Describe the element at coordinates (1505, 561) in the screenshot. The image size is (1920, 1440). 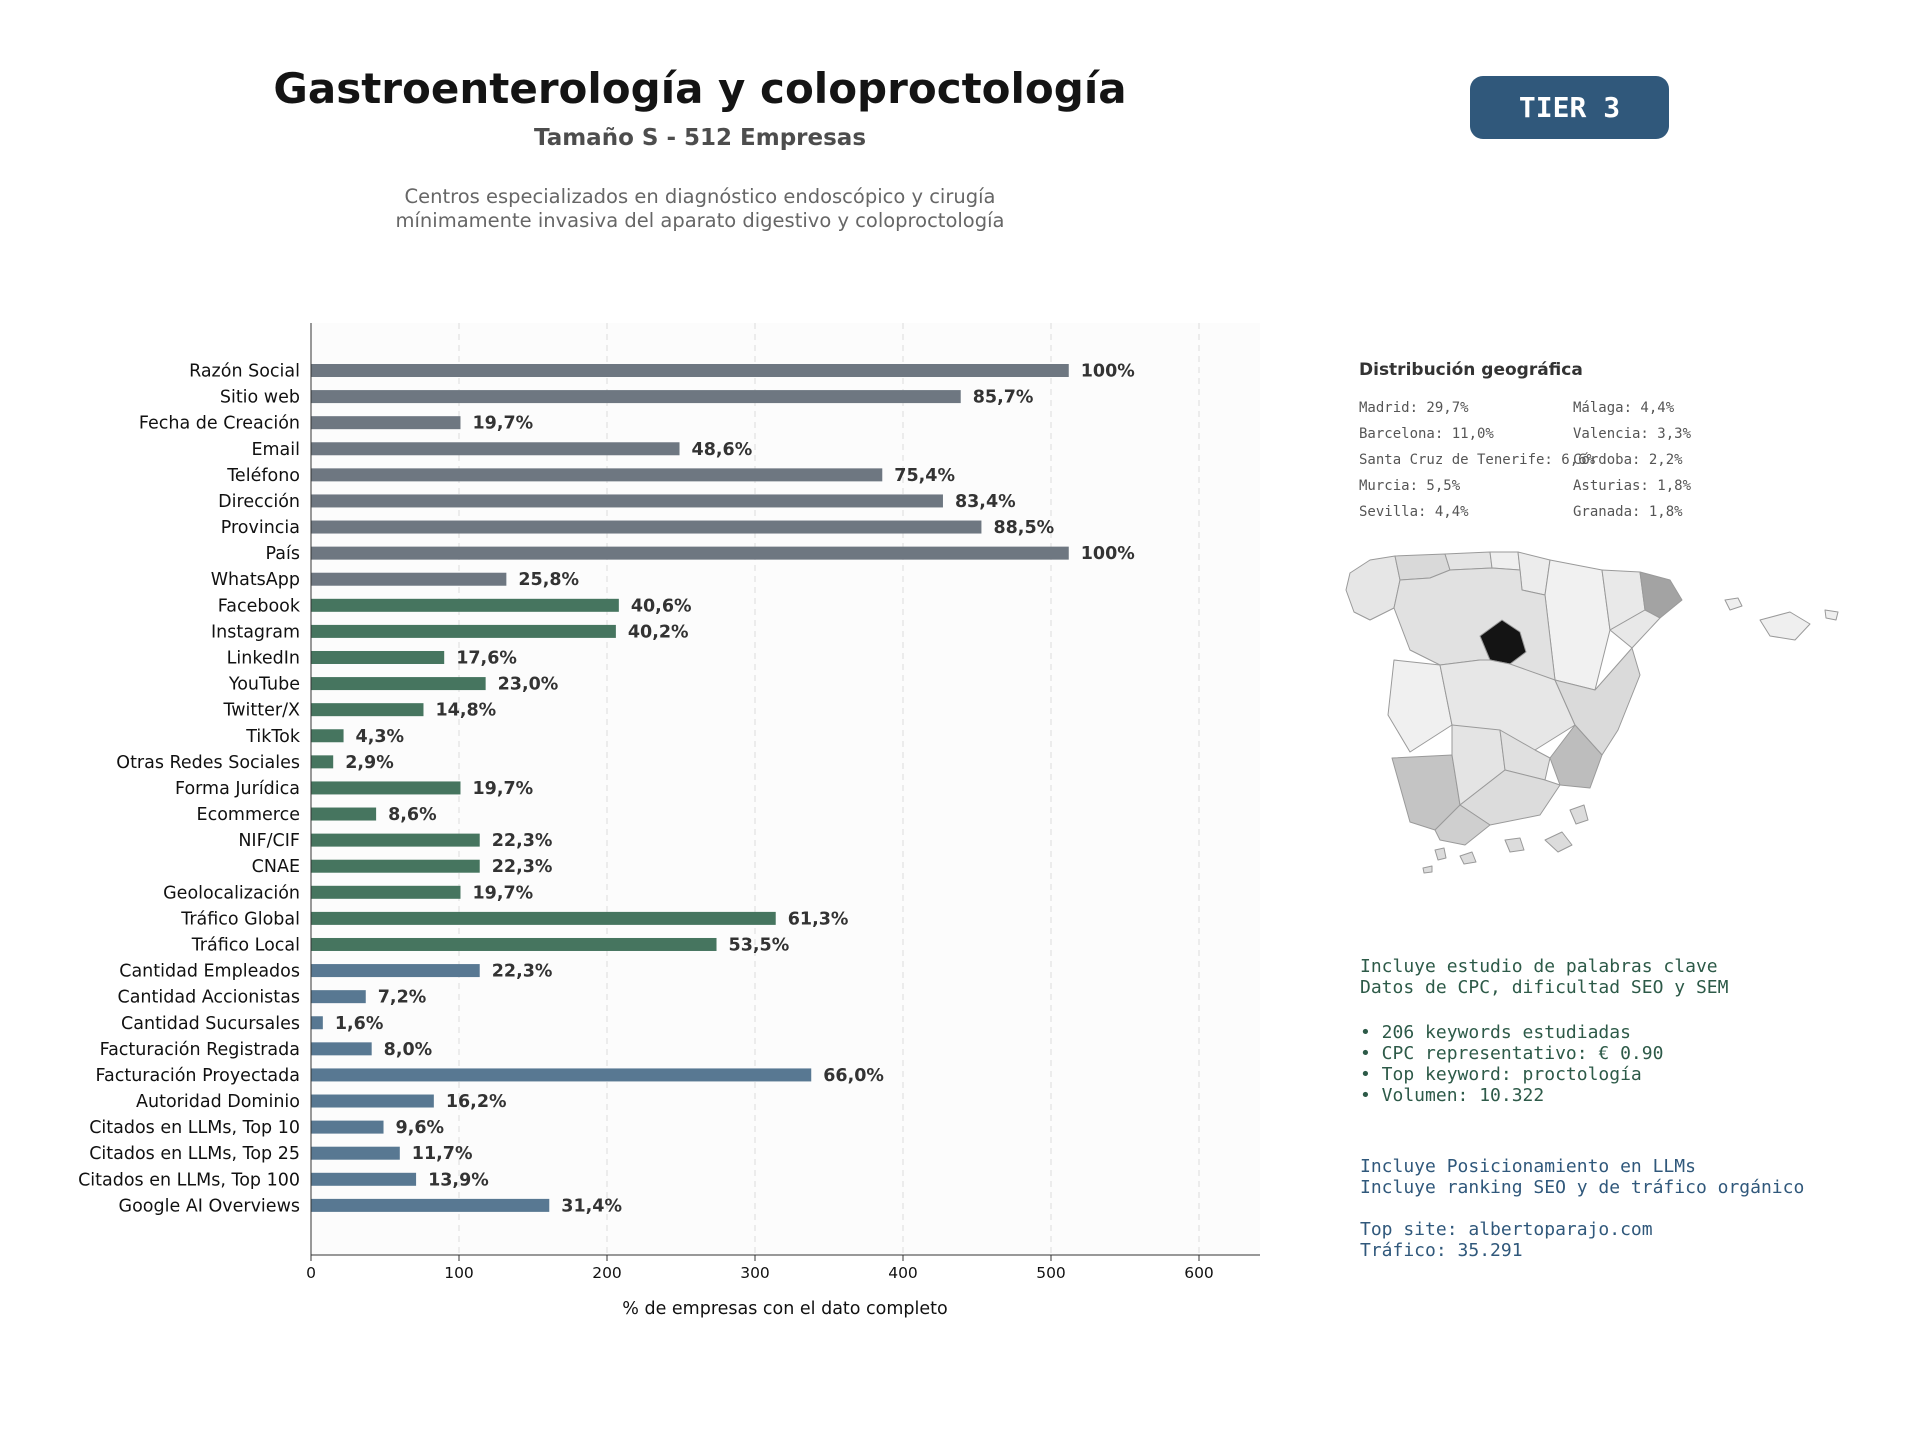
I see `map-region-basque` at that location.